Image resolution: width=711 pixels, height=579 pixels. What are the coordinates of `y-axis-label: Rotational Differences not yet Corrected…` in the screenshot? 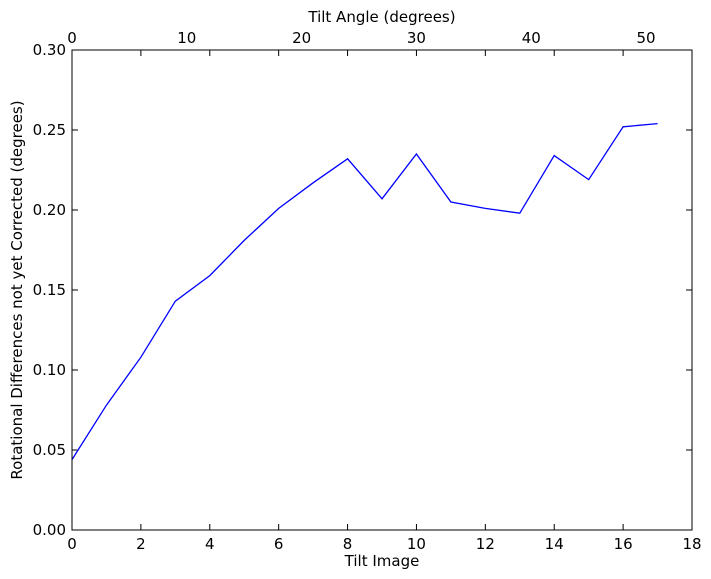 It's located at (17, 289).